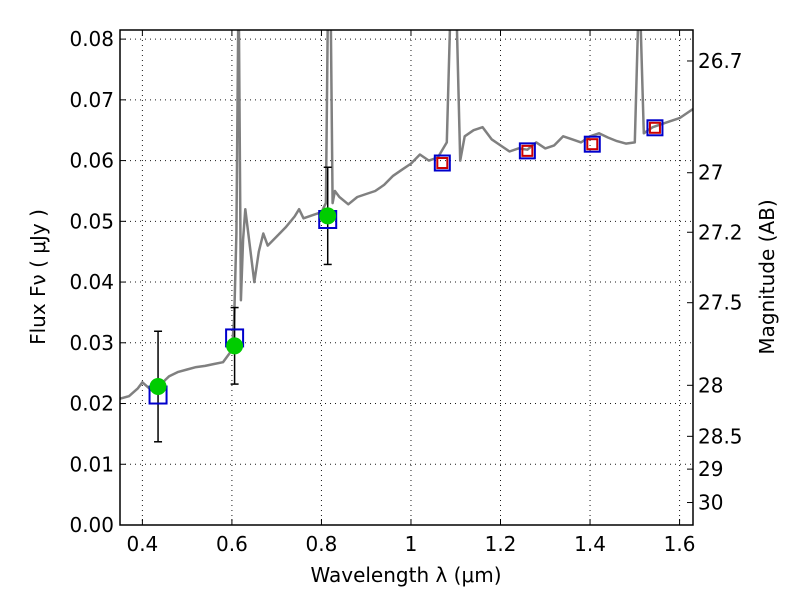 The width and height of the screenshot is (800, 600). Describe the element at coordinates (720, 303) in the screenshot. I see `right-tick-label: 27.5` at that location.